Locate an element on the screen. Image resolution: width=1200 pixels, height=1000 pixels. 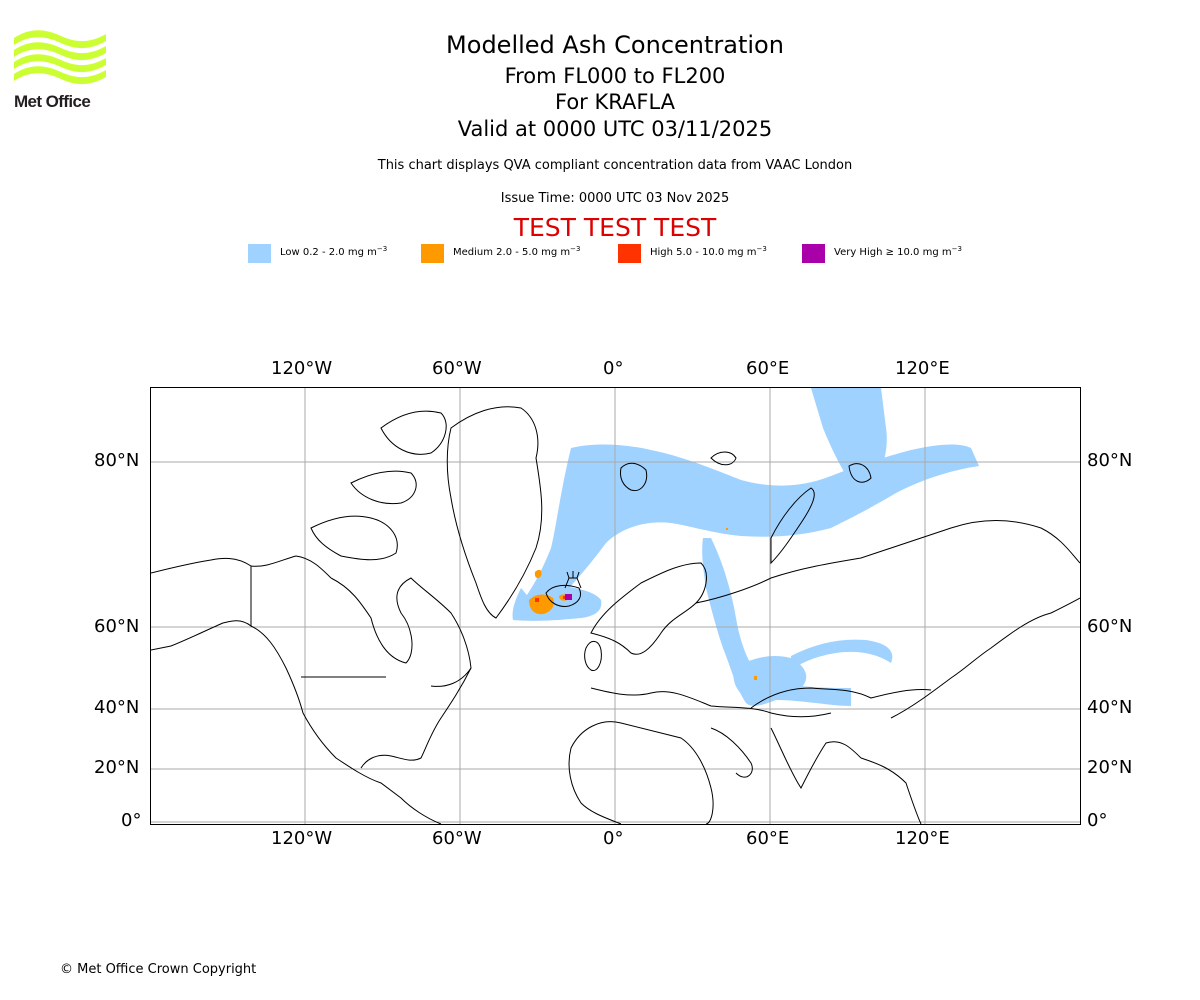
lon-tick-bottom-120e: 120°E is located at coordinates (922, 838).